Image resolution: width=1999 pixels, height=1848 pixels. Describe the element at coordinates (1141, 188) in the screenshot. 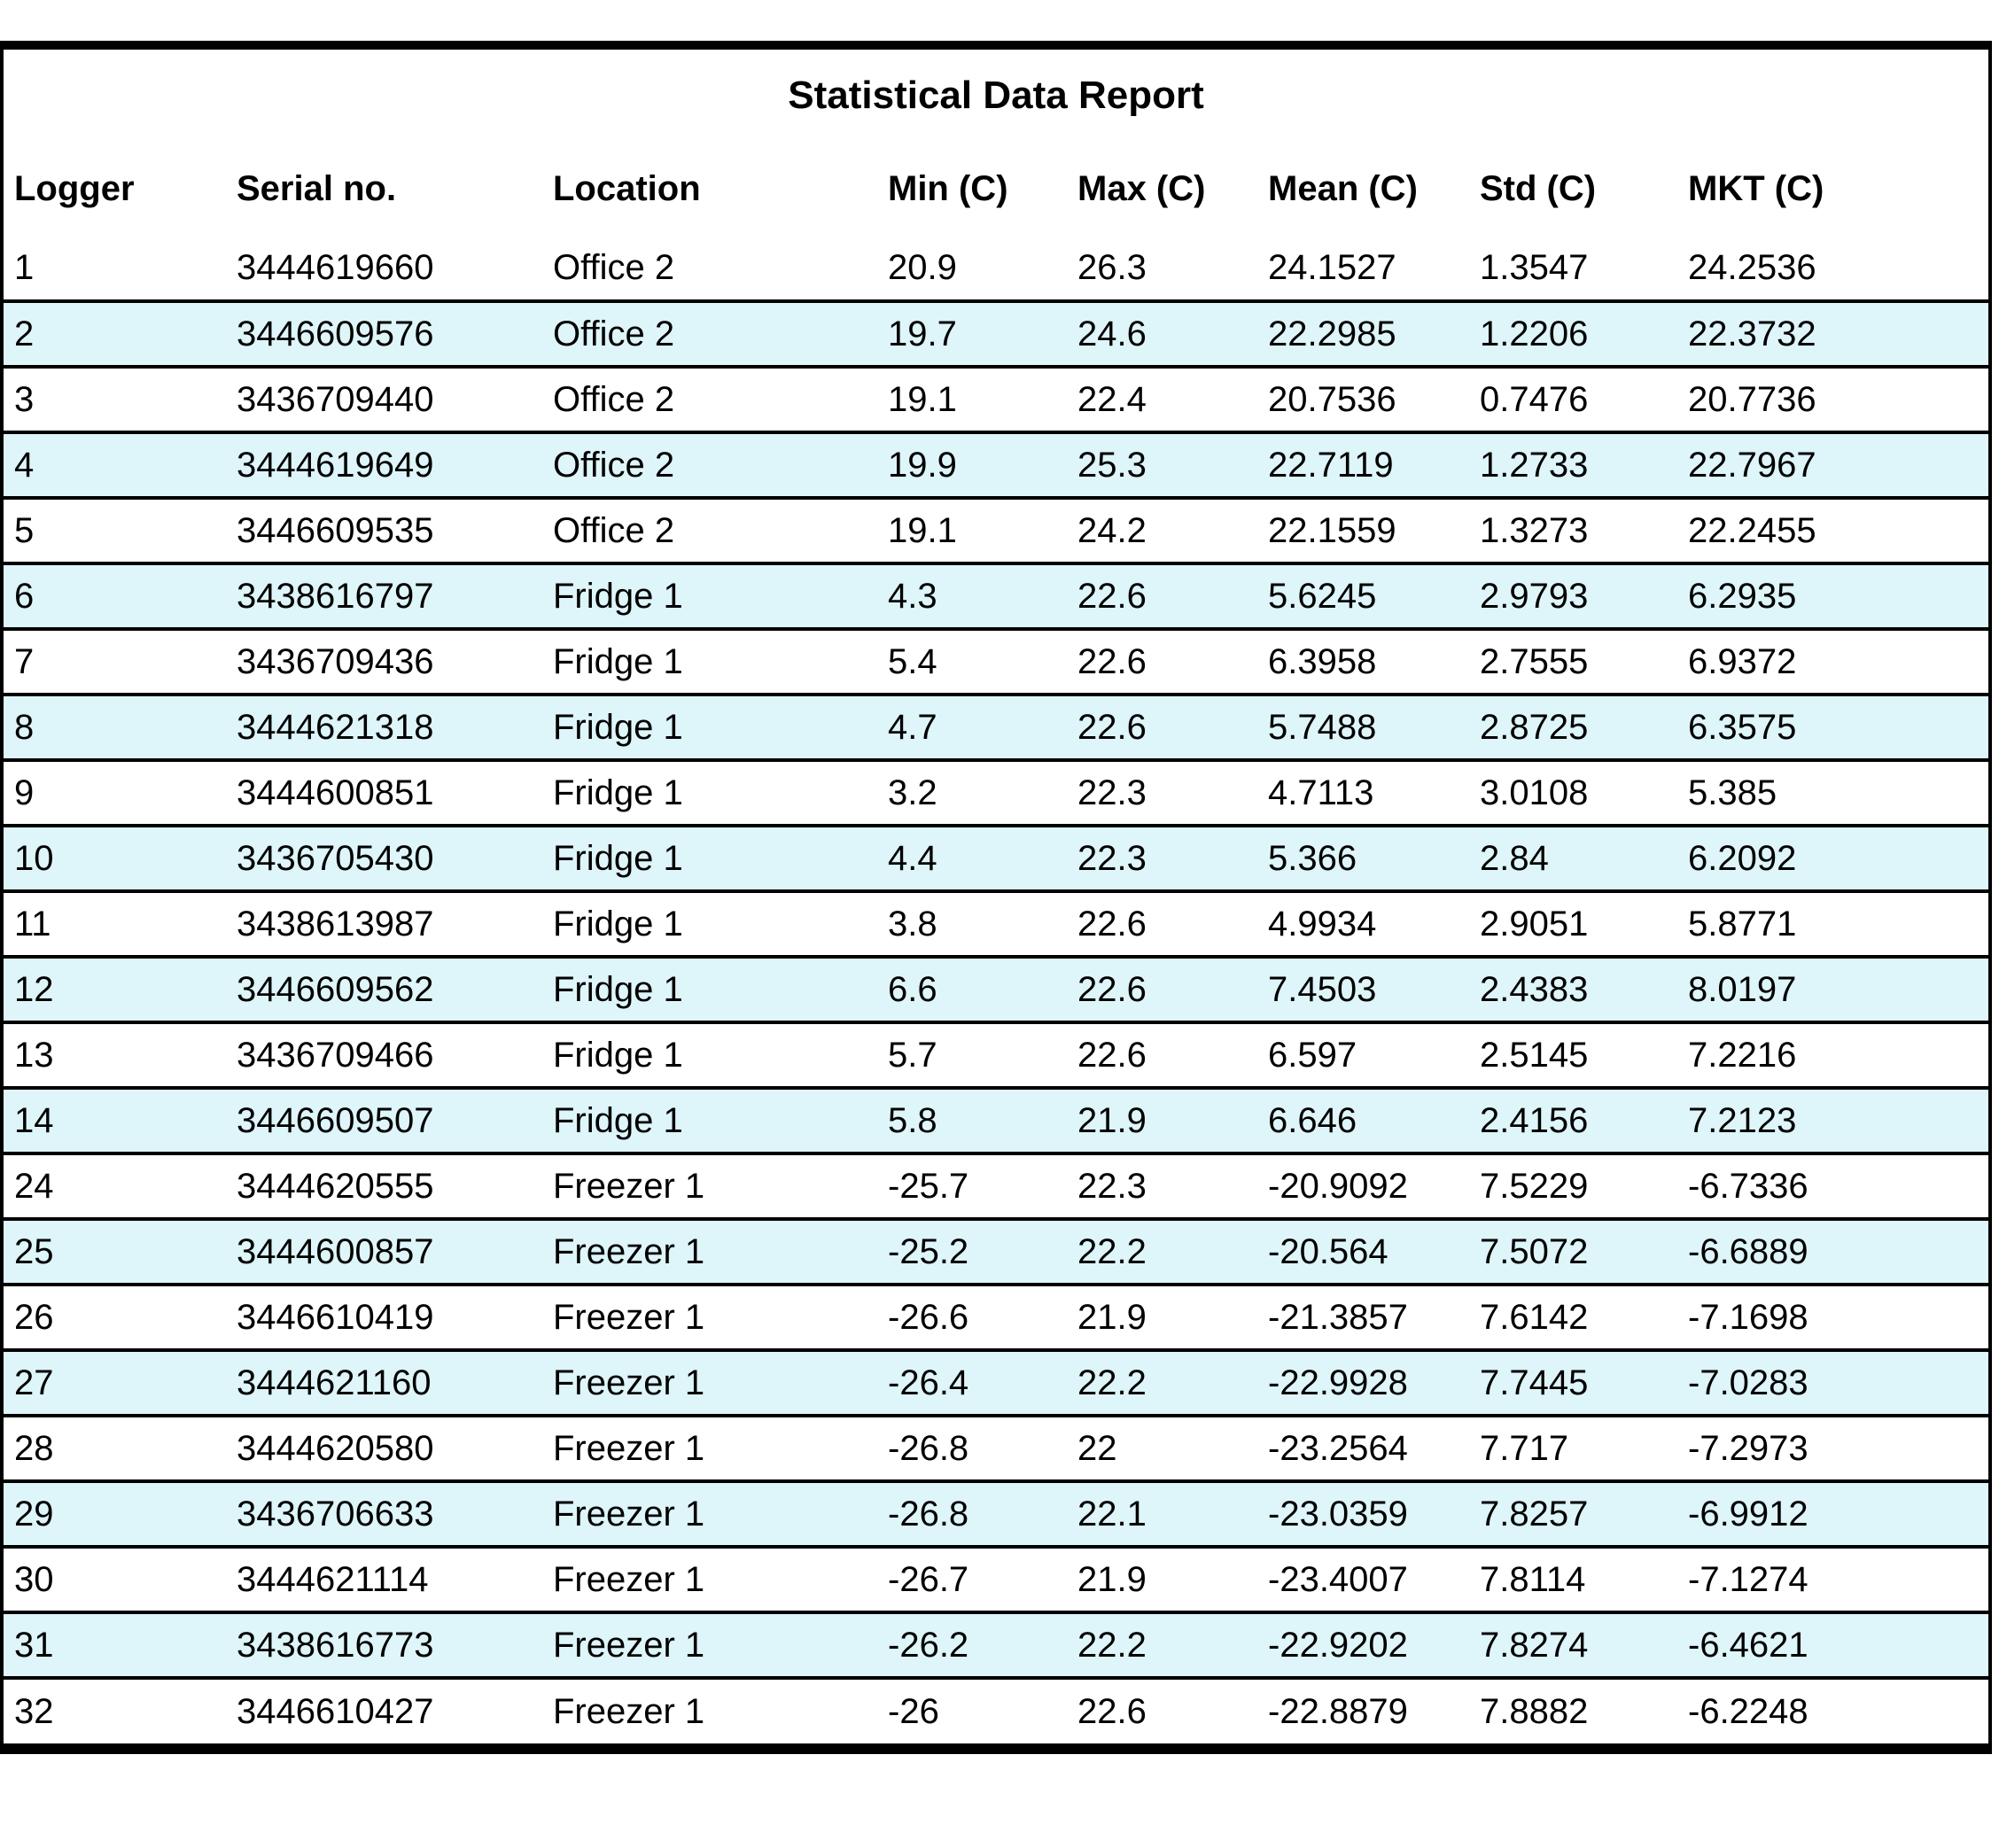

I see `column-header-max: Max (C)` at that location.